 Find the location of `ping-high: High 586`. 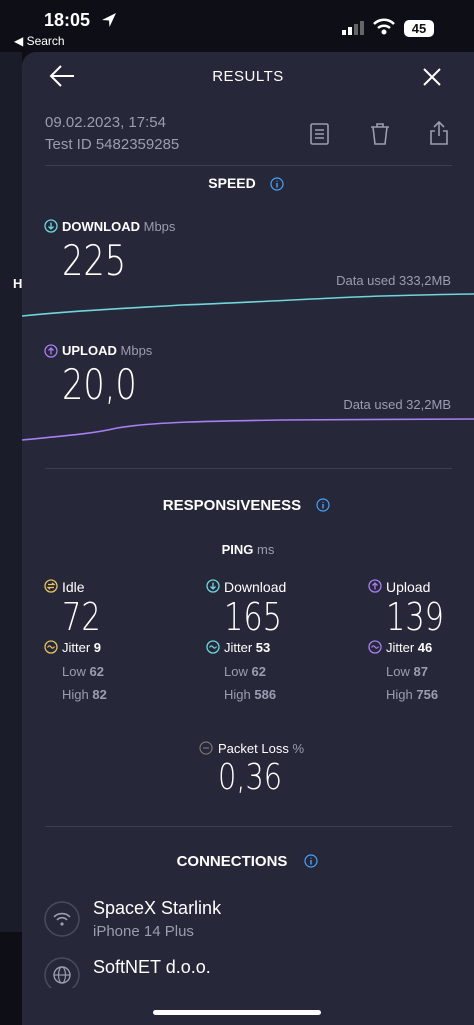

ping-high: High 586 is located at coordinates (250, 694).